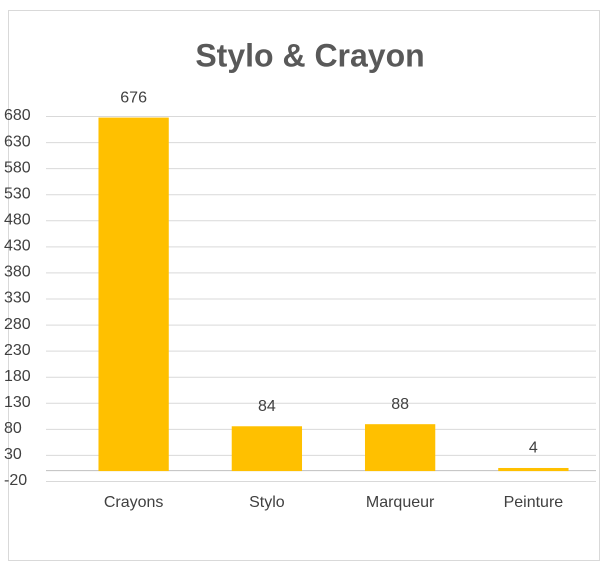 This screenshot has width=608, height=567. Describe the element at coordinates (267, 502) in the screenshot. I see `x-tick-label: Stylo` at that location.